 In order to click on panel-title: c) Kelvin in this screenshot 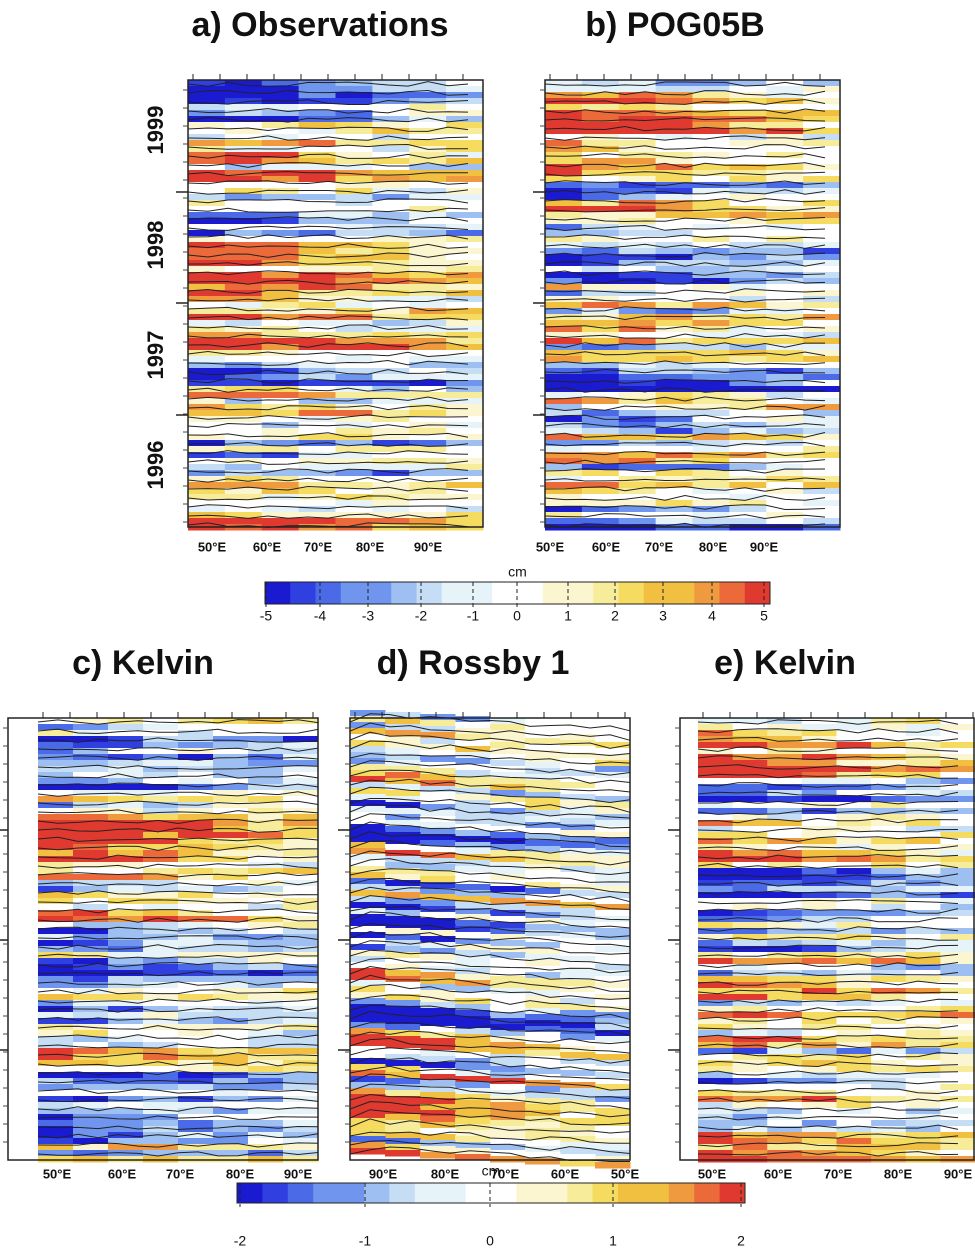, I will do `click(143, 663)`.